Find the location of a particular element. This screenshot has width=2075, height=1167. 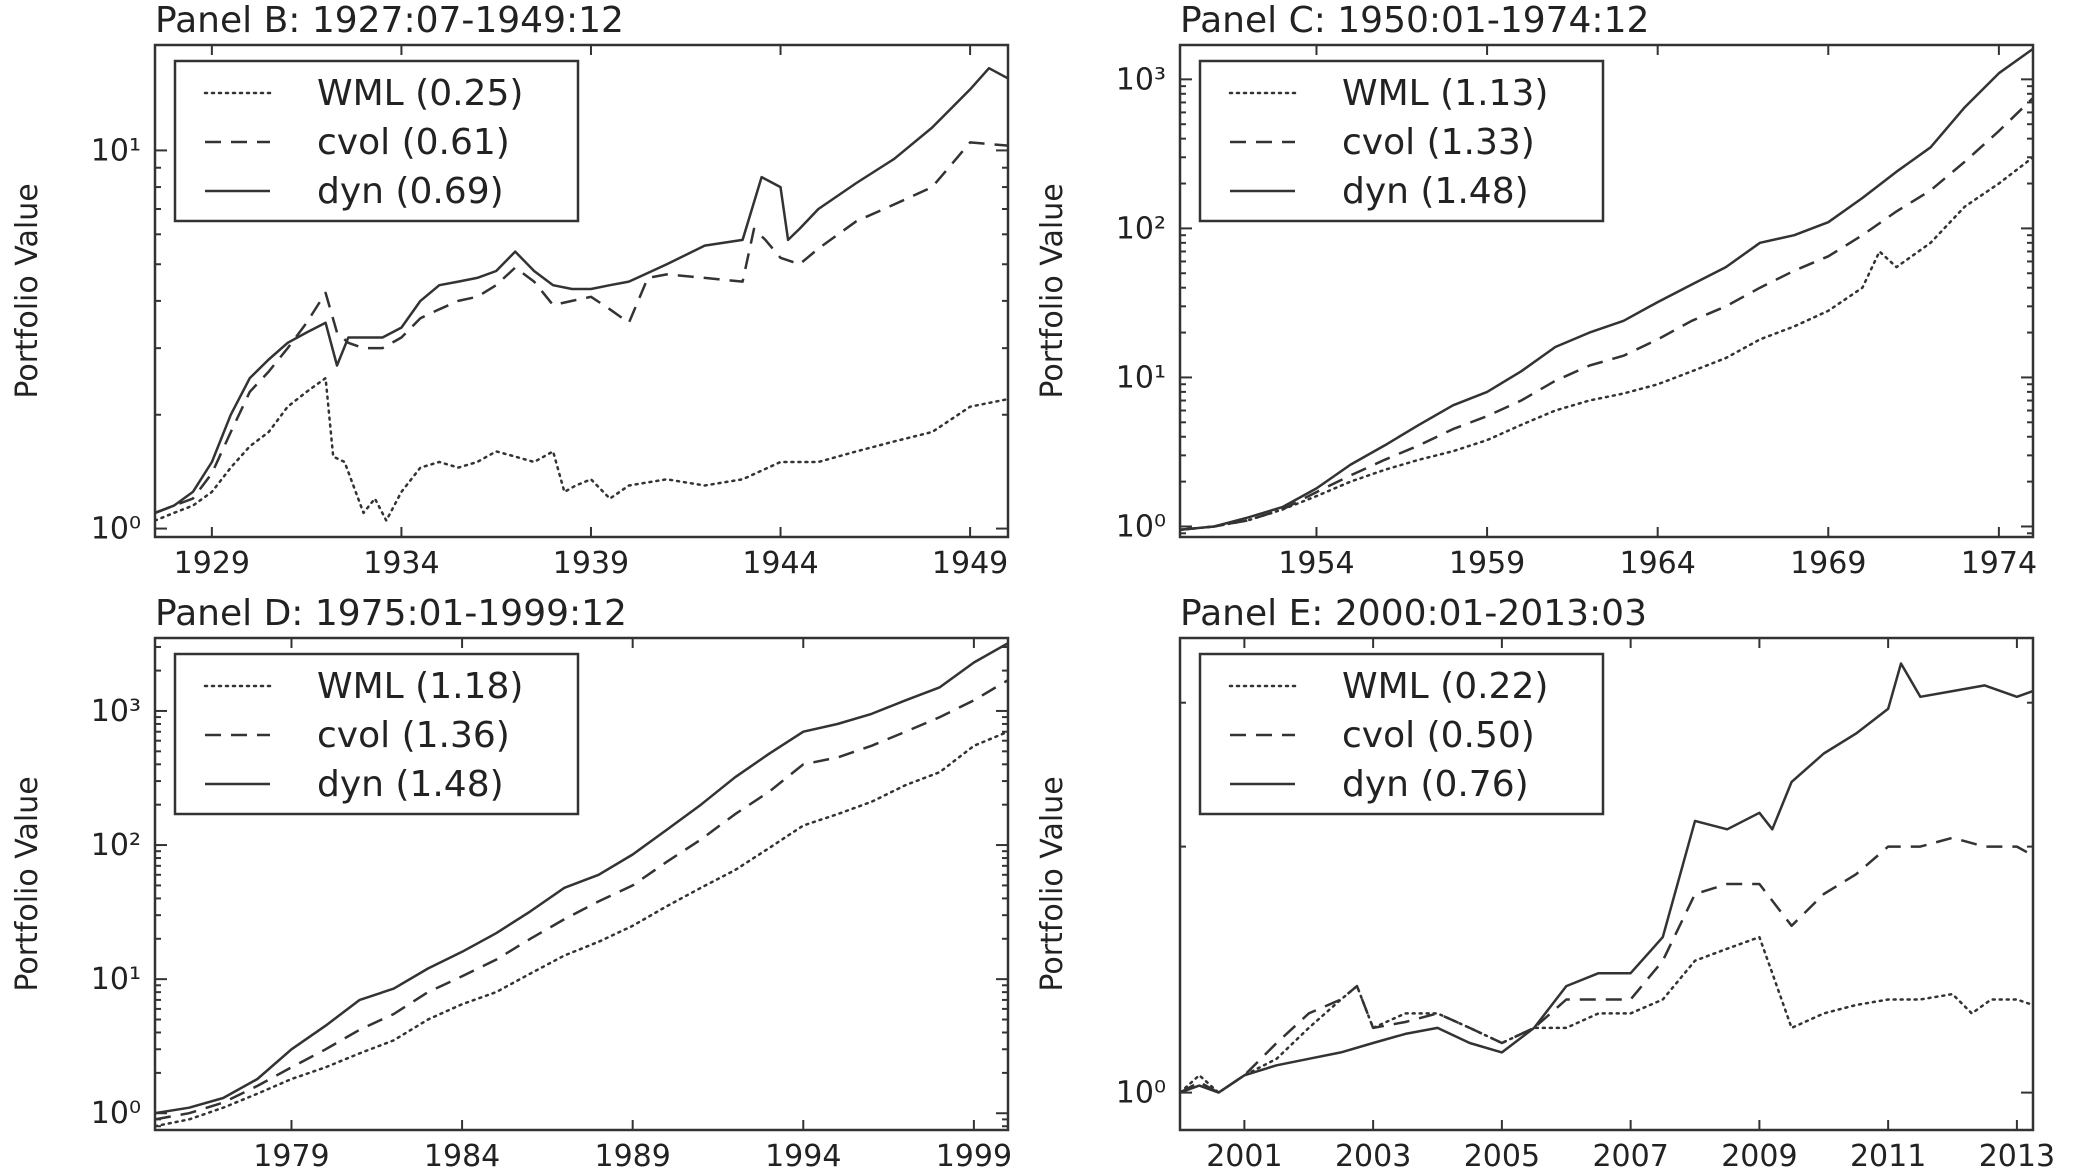

x-tick-label: 1934 is located at coordinates (401, 563).